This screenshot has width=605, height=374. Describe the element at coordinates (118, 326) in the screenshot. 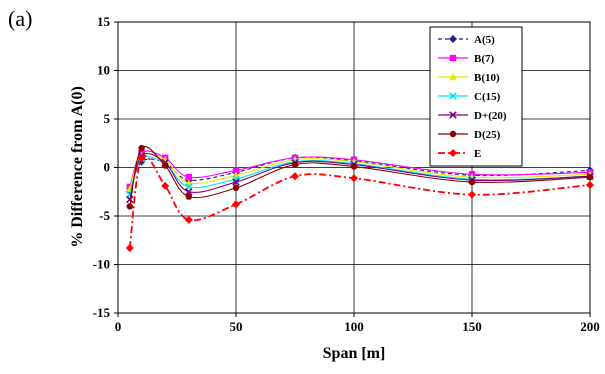

I see `x-tick-label: 0` at that location.